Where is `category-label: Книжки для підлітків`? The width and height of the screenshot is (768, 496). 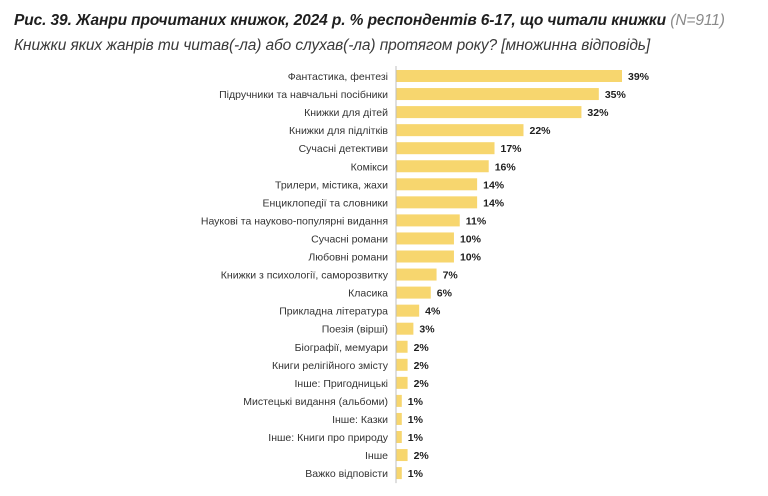
category-label: Книжки для підлітків is located at coordinates (338, 131).